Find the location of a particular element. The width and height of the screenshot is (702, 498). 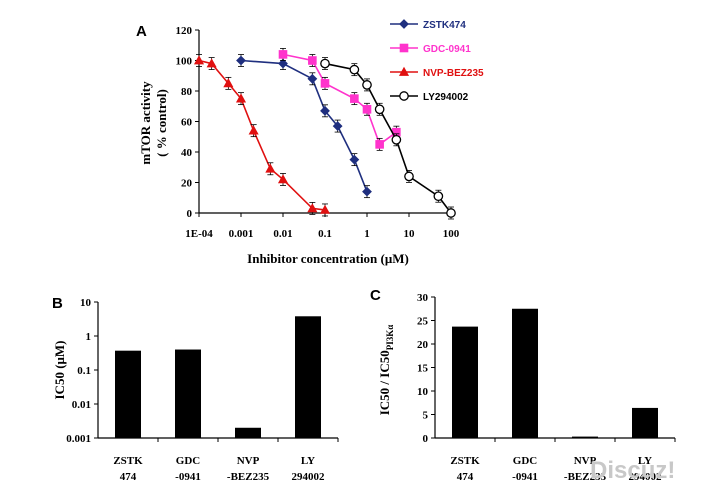

watermark: Discuz! is located at coordinates (632, 470).